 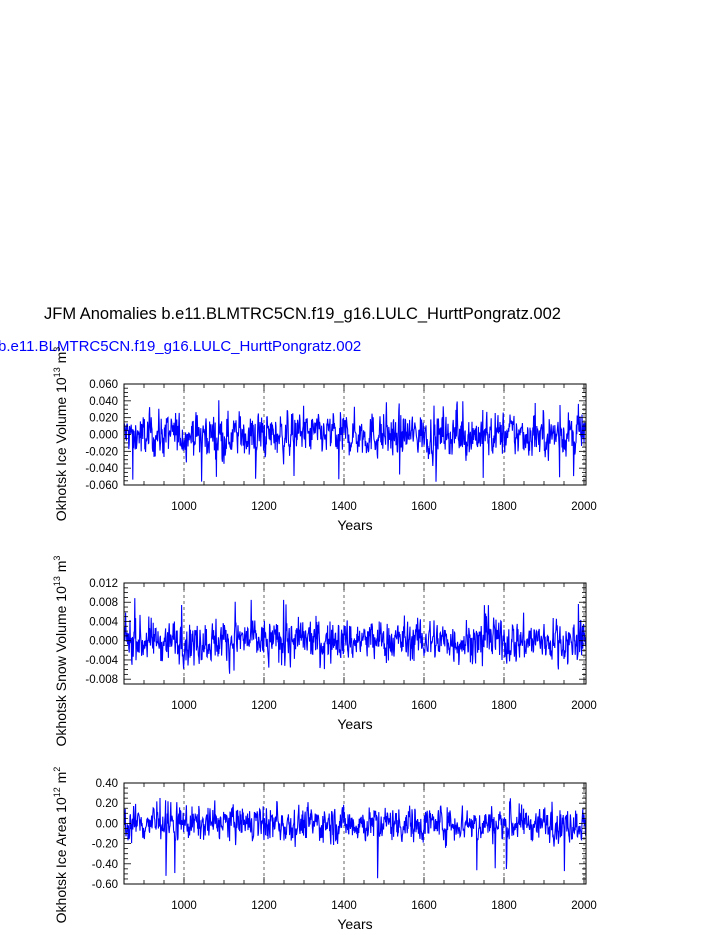 What do you see at coordinates (103, 622) in the screenshot?
I see `y-tick-label: 0.004` at bounding box center [103, 622].